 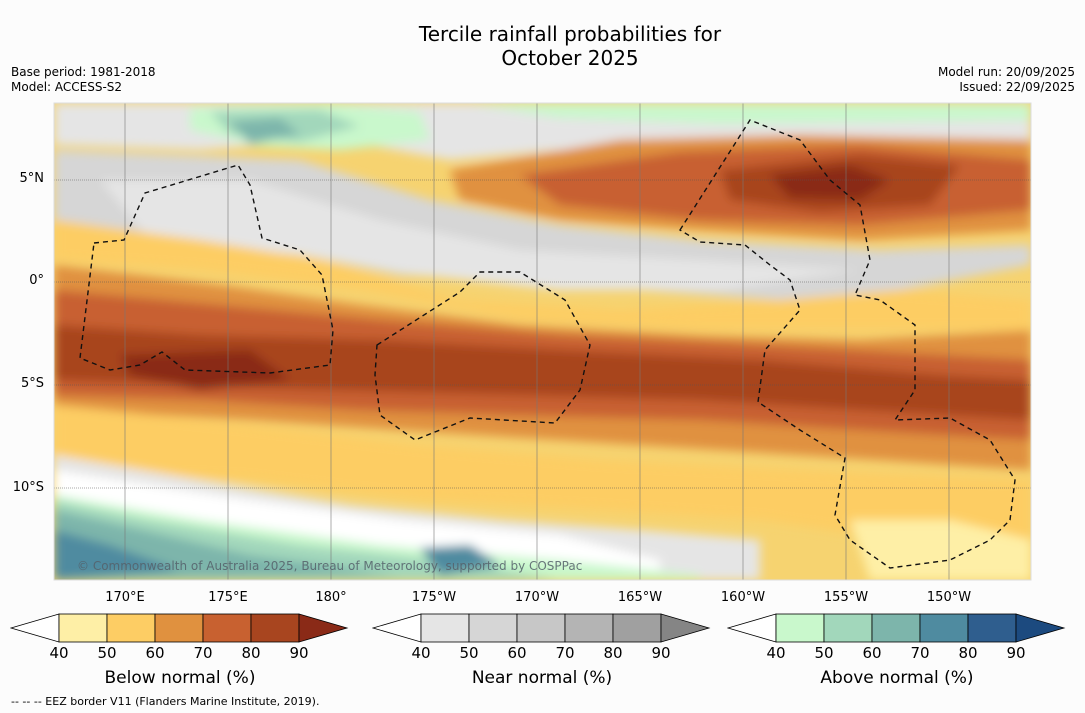 I want to click on cbar-2-segments, so click(x=896, y=628).